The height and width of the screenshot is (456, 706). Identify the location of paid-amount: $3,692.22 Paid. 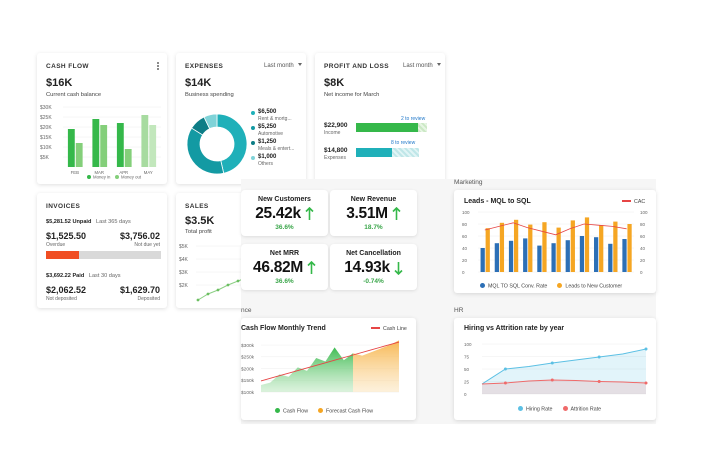
(65, 276).